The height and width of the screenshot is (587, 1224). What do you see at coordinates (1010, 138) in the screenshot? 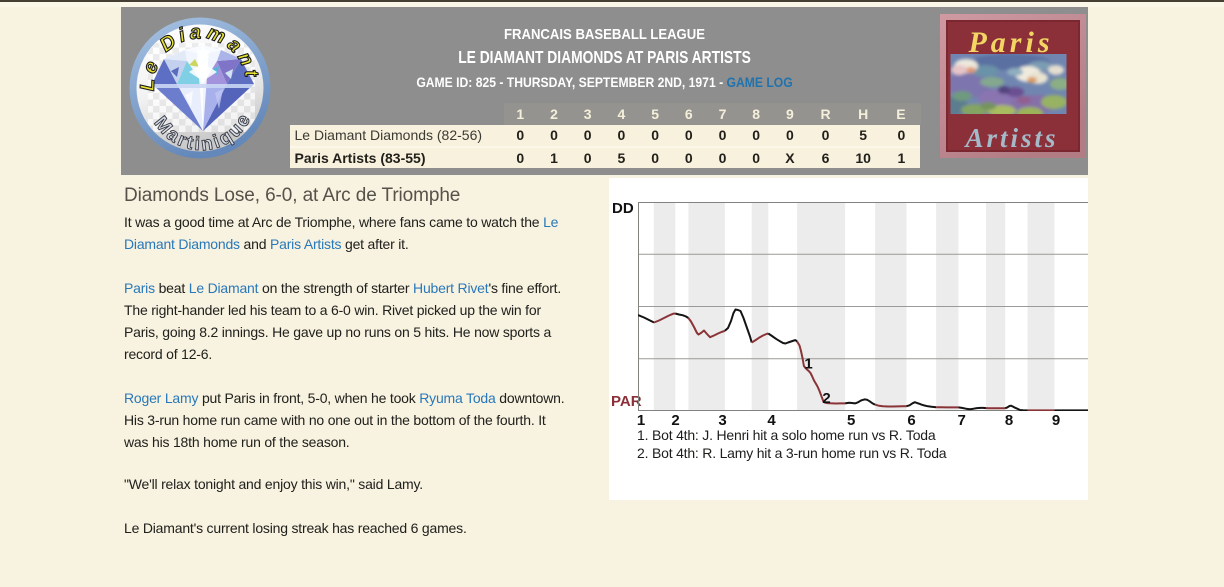
I see `svg-text: Artists` at bounding box center [1010, 138].